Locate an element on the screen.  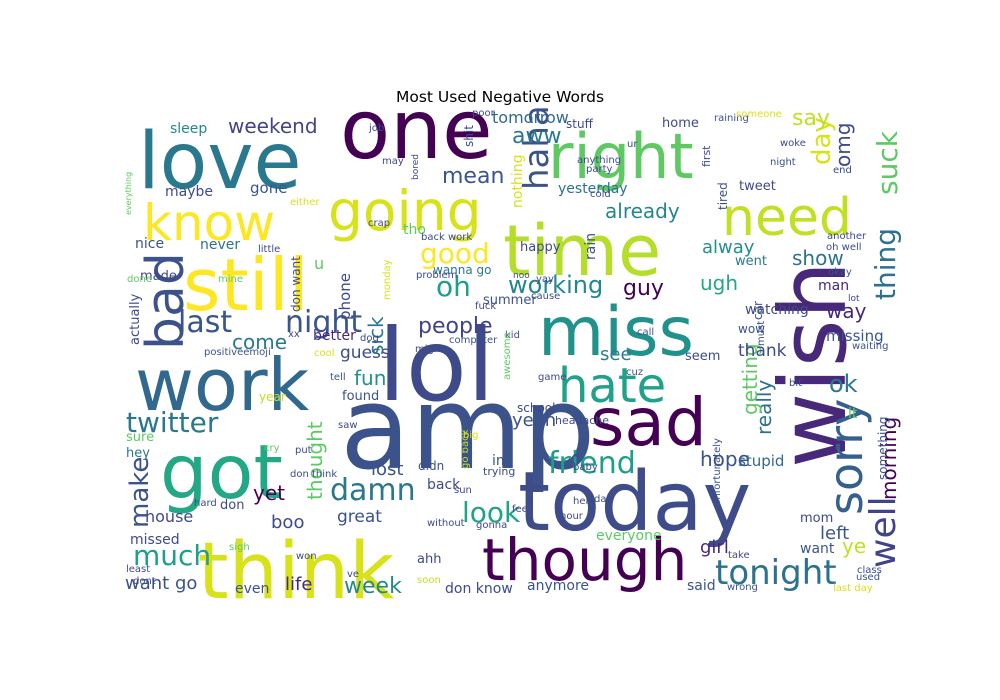
word-165: hour is located at coordinates (572, 516).